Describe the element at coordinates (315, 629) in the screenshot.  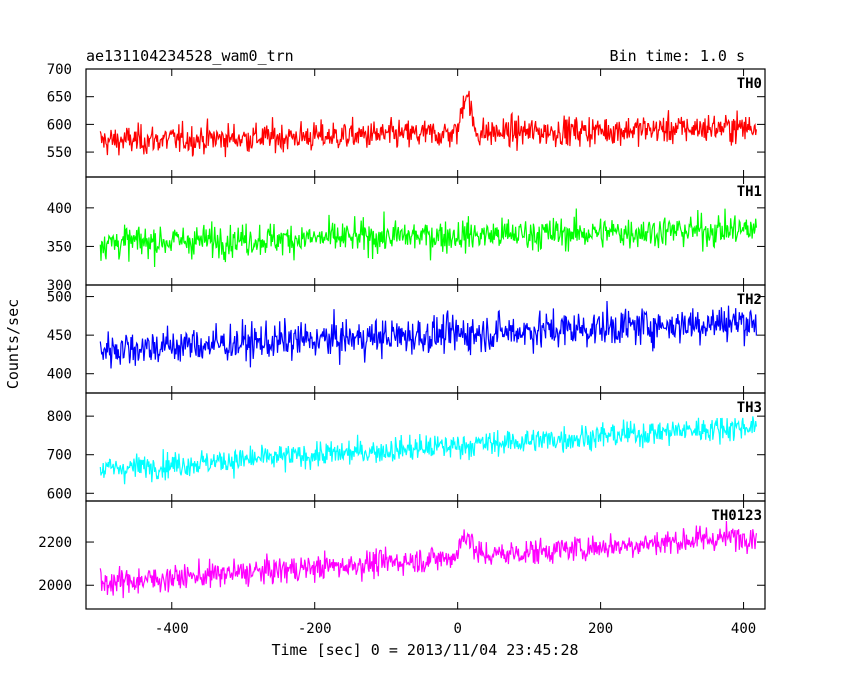
I see `x-tick-label: -200` at that location.